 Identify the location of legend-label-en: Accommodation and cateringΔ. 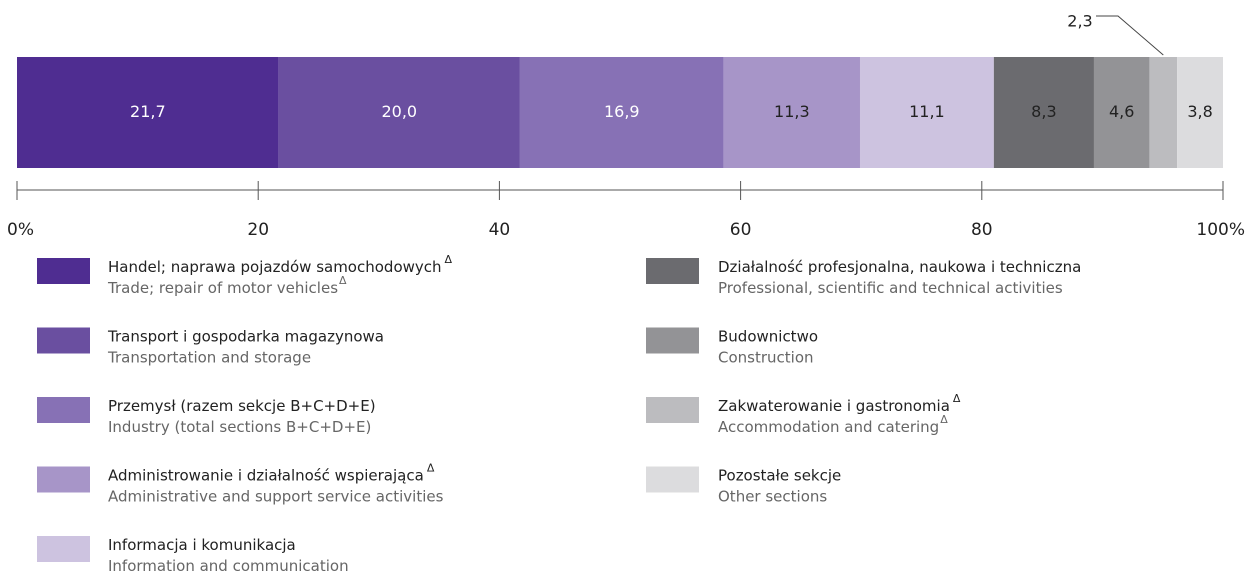
(833, 424).